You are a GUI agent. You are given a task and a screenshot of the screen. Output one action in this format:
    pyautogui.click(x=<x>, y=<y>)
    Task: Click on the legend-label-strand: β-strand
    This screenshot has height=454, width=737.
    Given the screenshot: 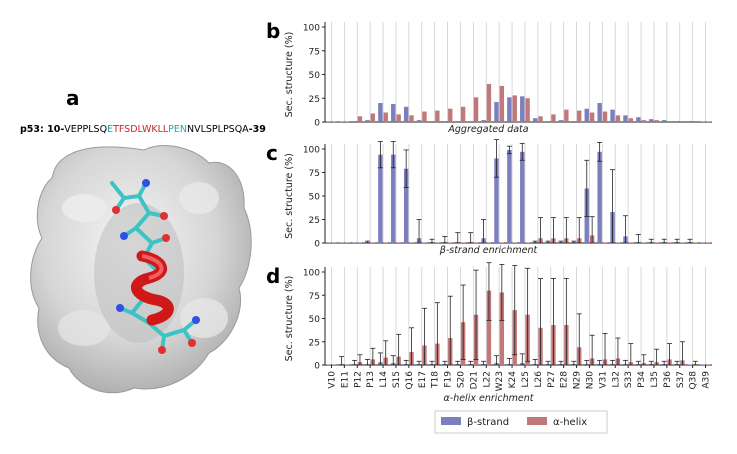 What is the action you would take?
    pyautogui.click(x=488, y=422)
    